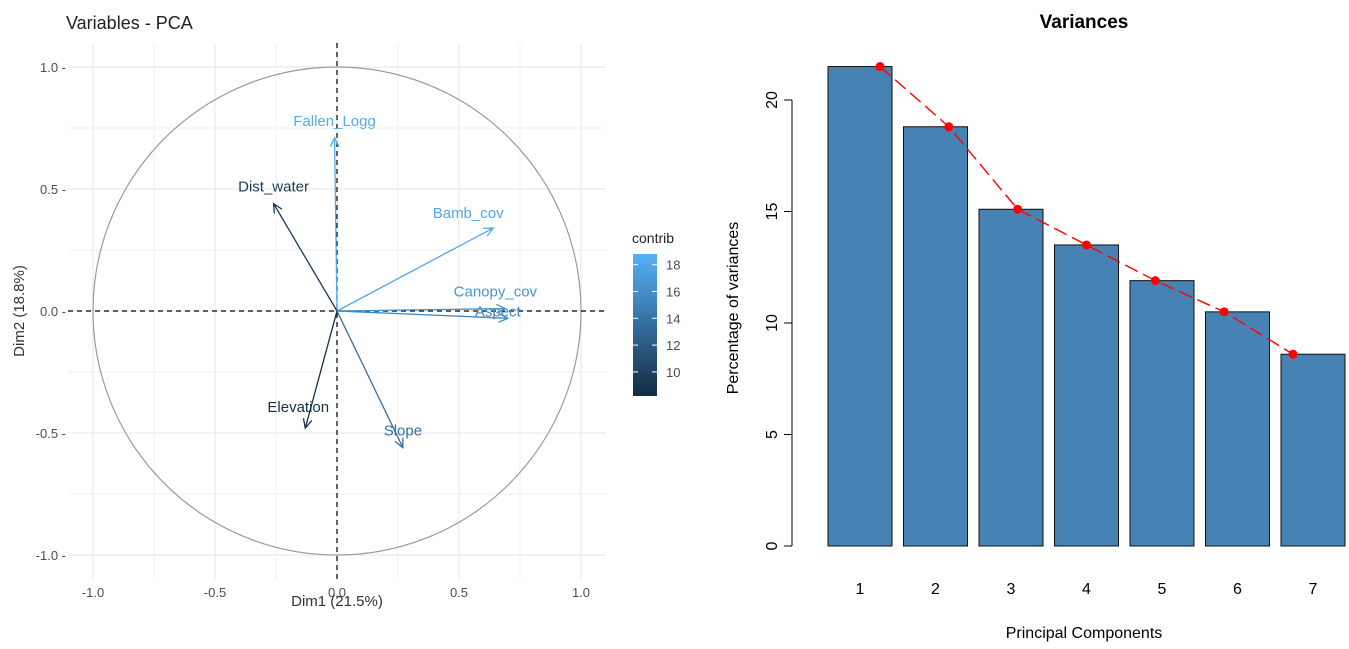 The width and height of the screenshot is (1349, 649). I want to click on variances-y-tick-label: 5, so click(772, 434).